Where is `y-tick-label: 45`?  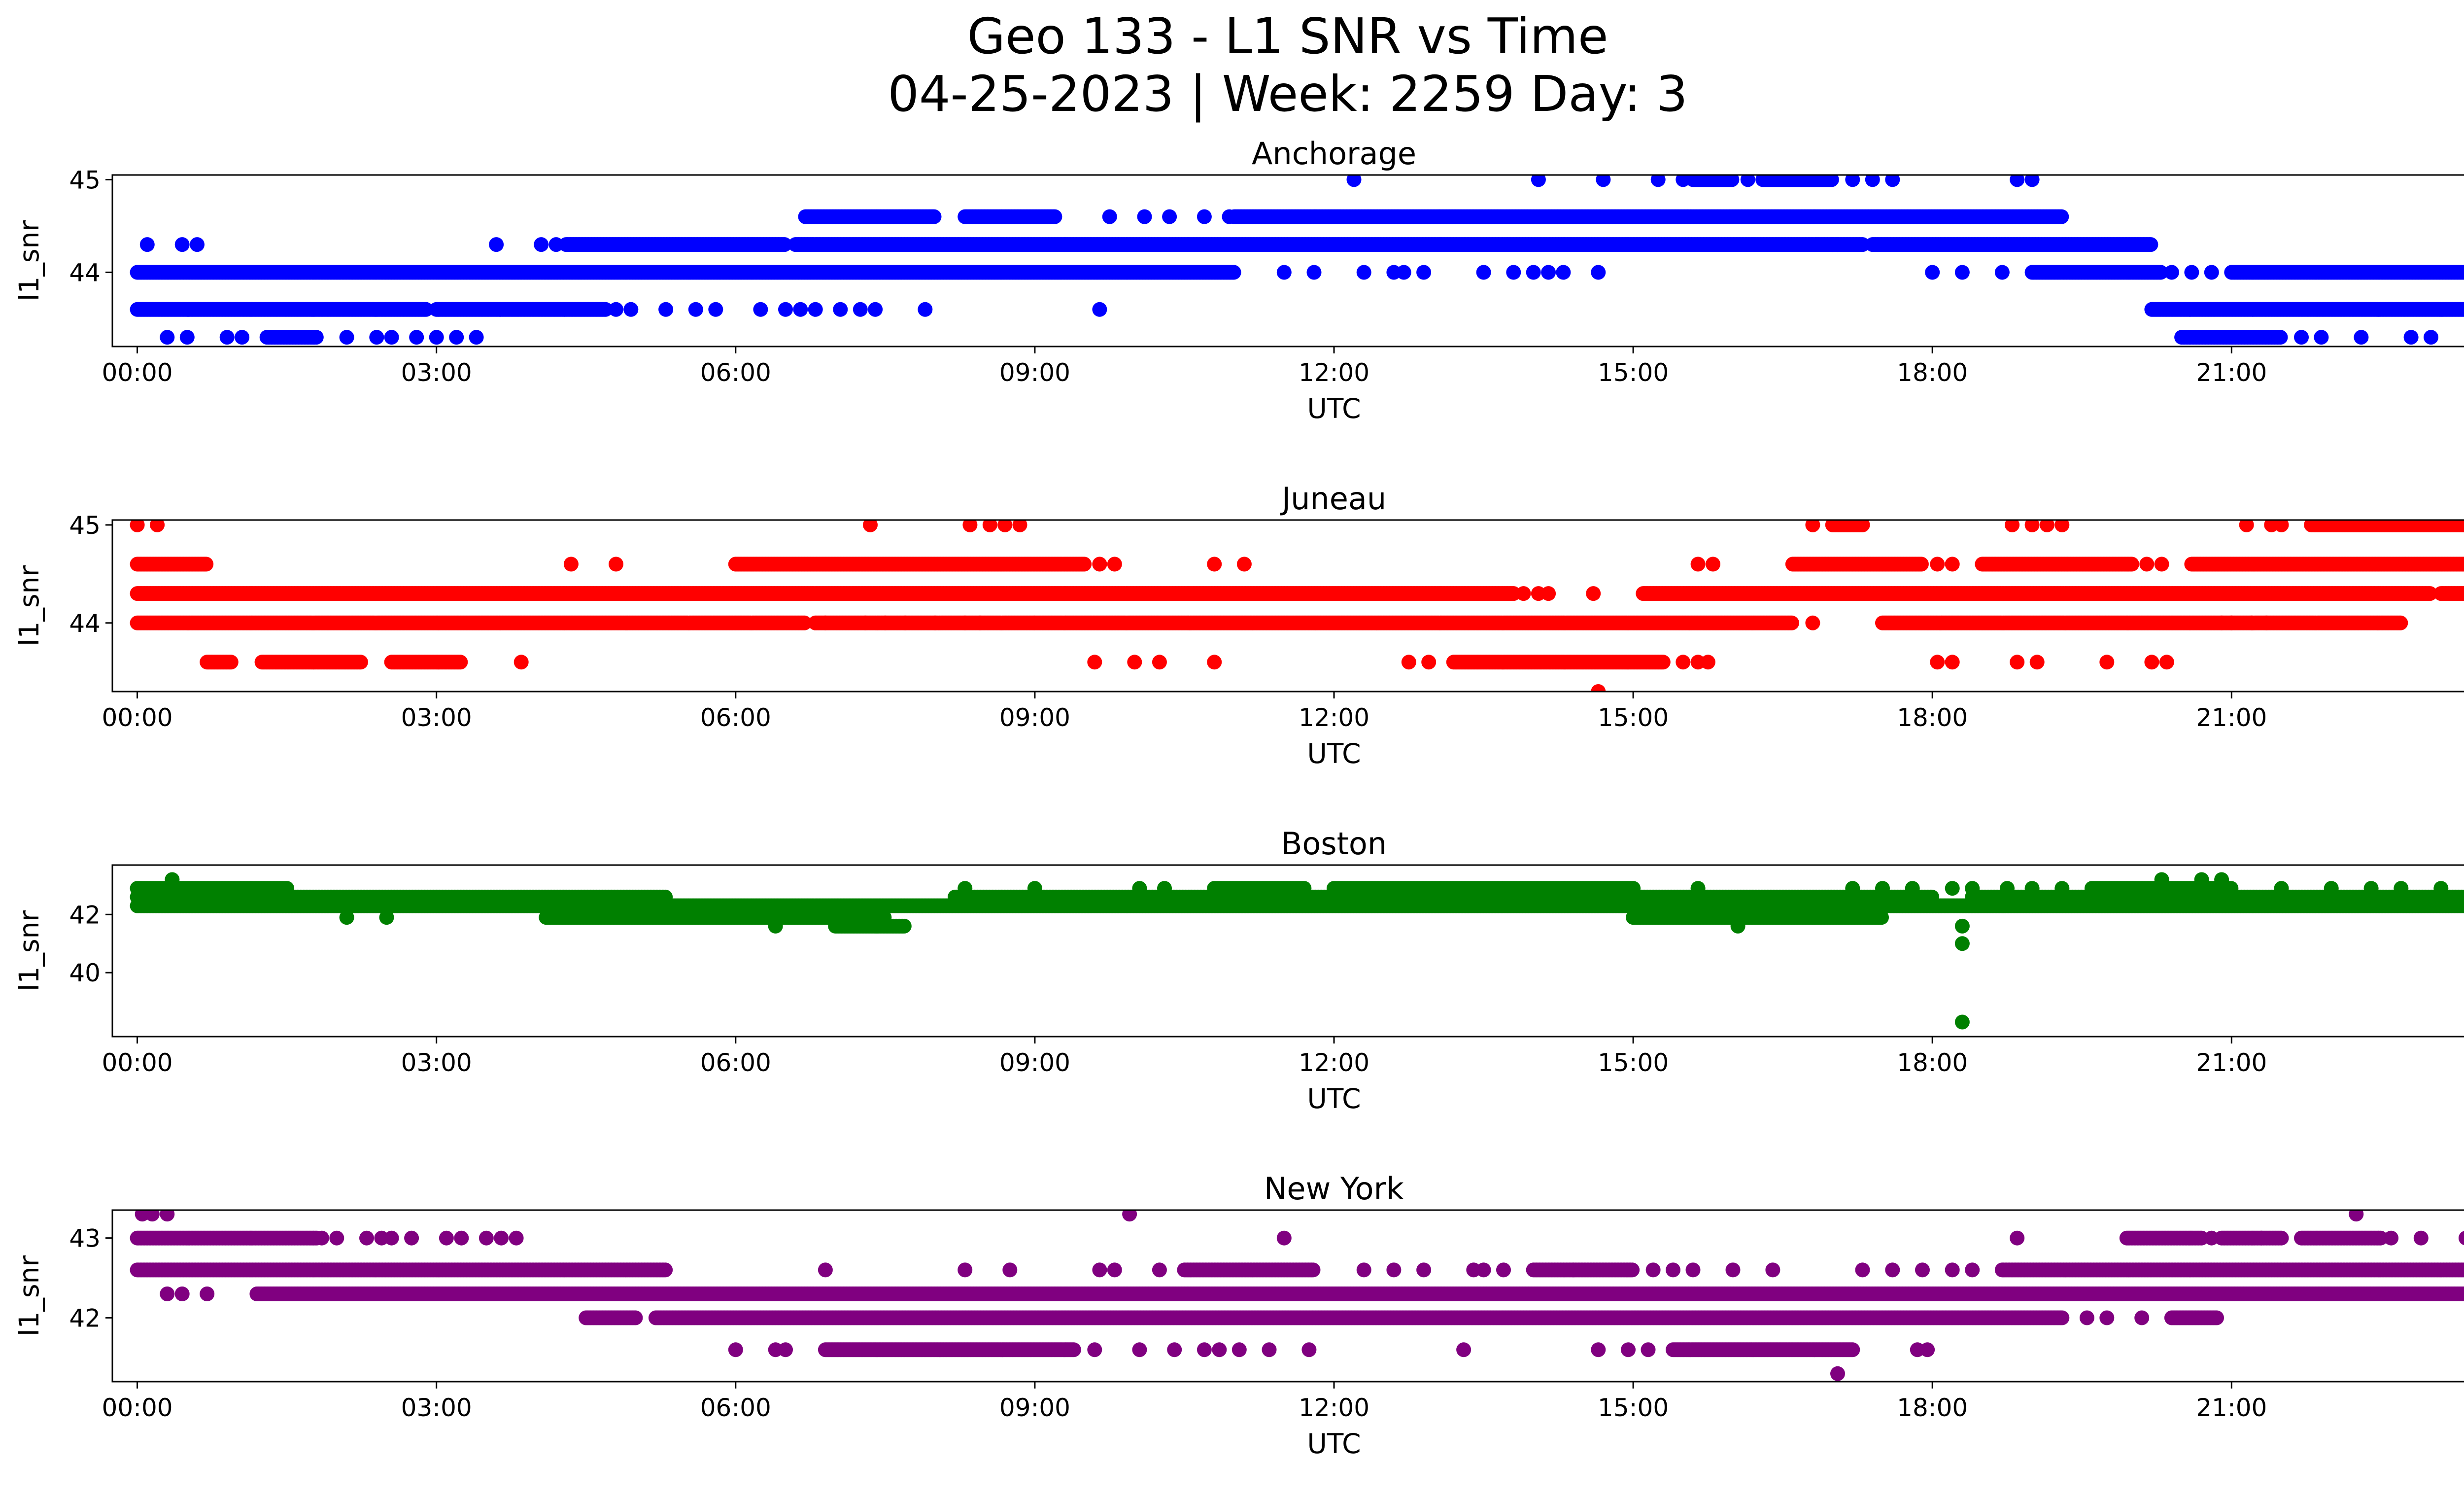
y-tick-label: 45 is located at coordinates (85, 180).